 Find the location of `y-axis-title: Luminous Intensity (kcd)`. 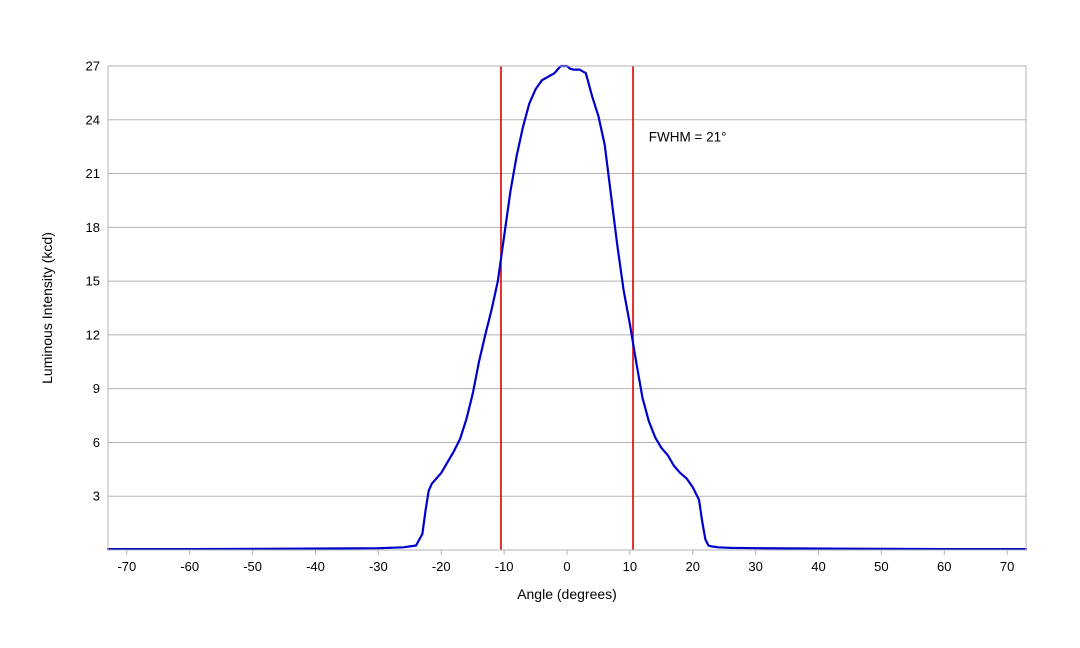

y-axis-title: Luminous Intensity (kcd) is located at coordinates (47, 308).